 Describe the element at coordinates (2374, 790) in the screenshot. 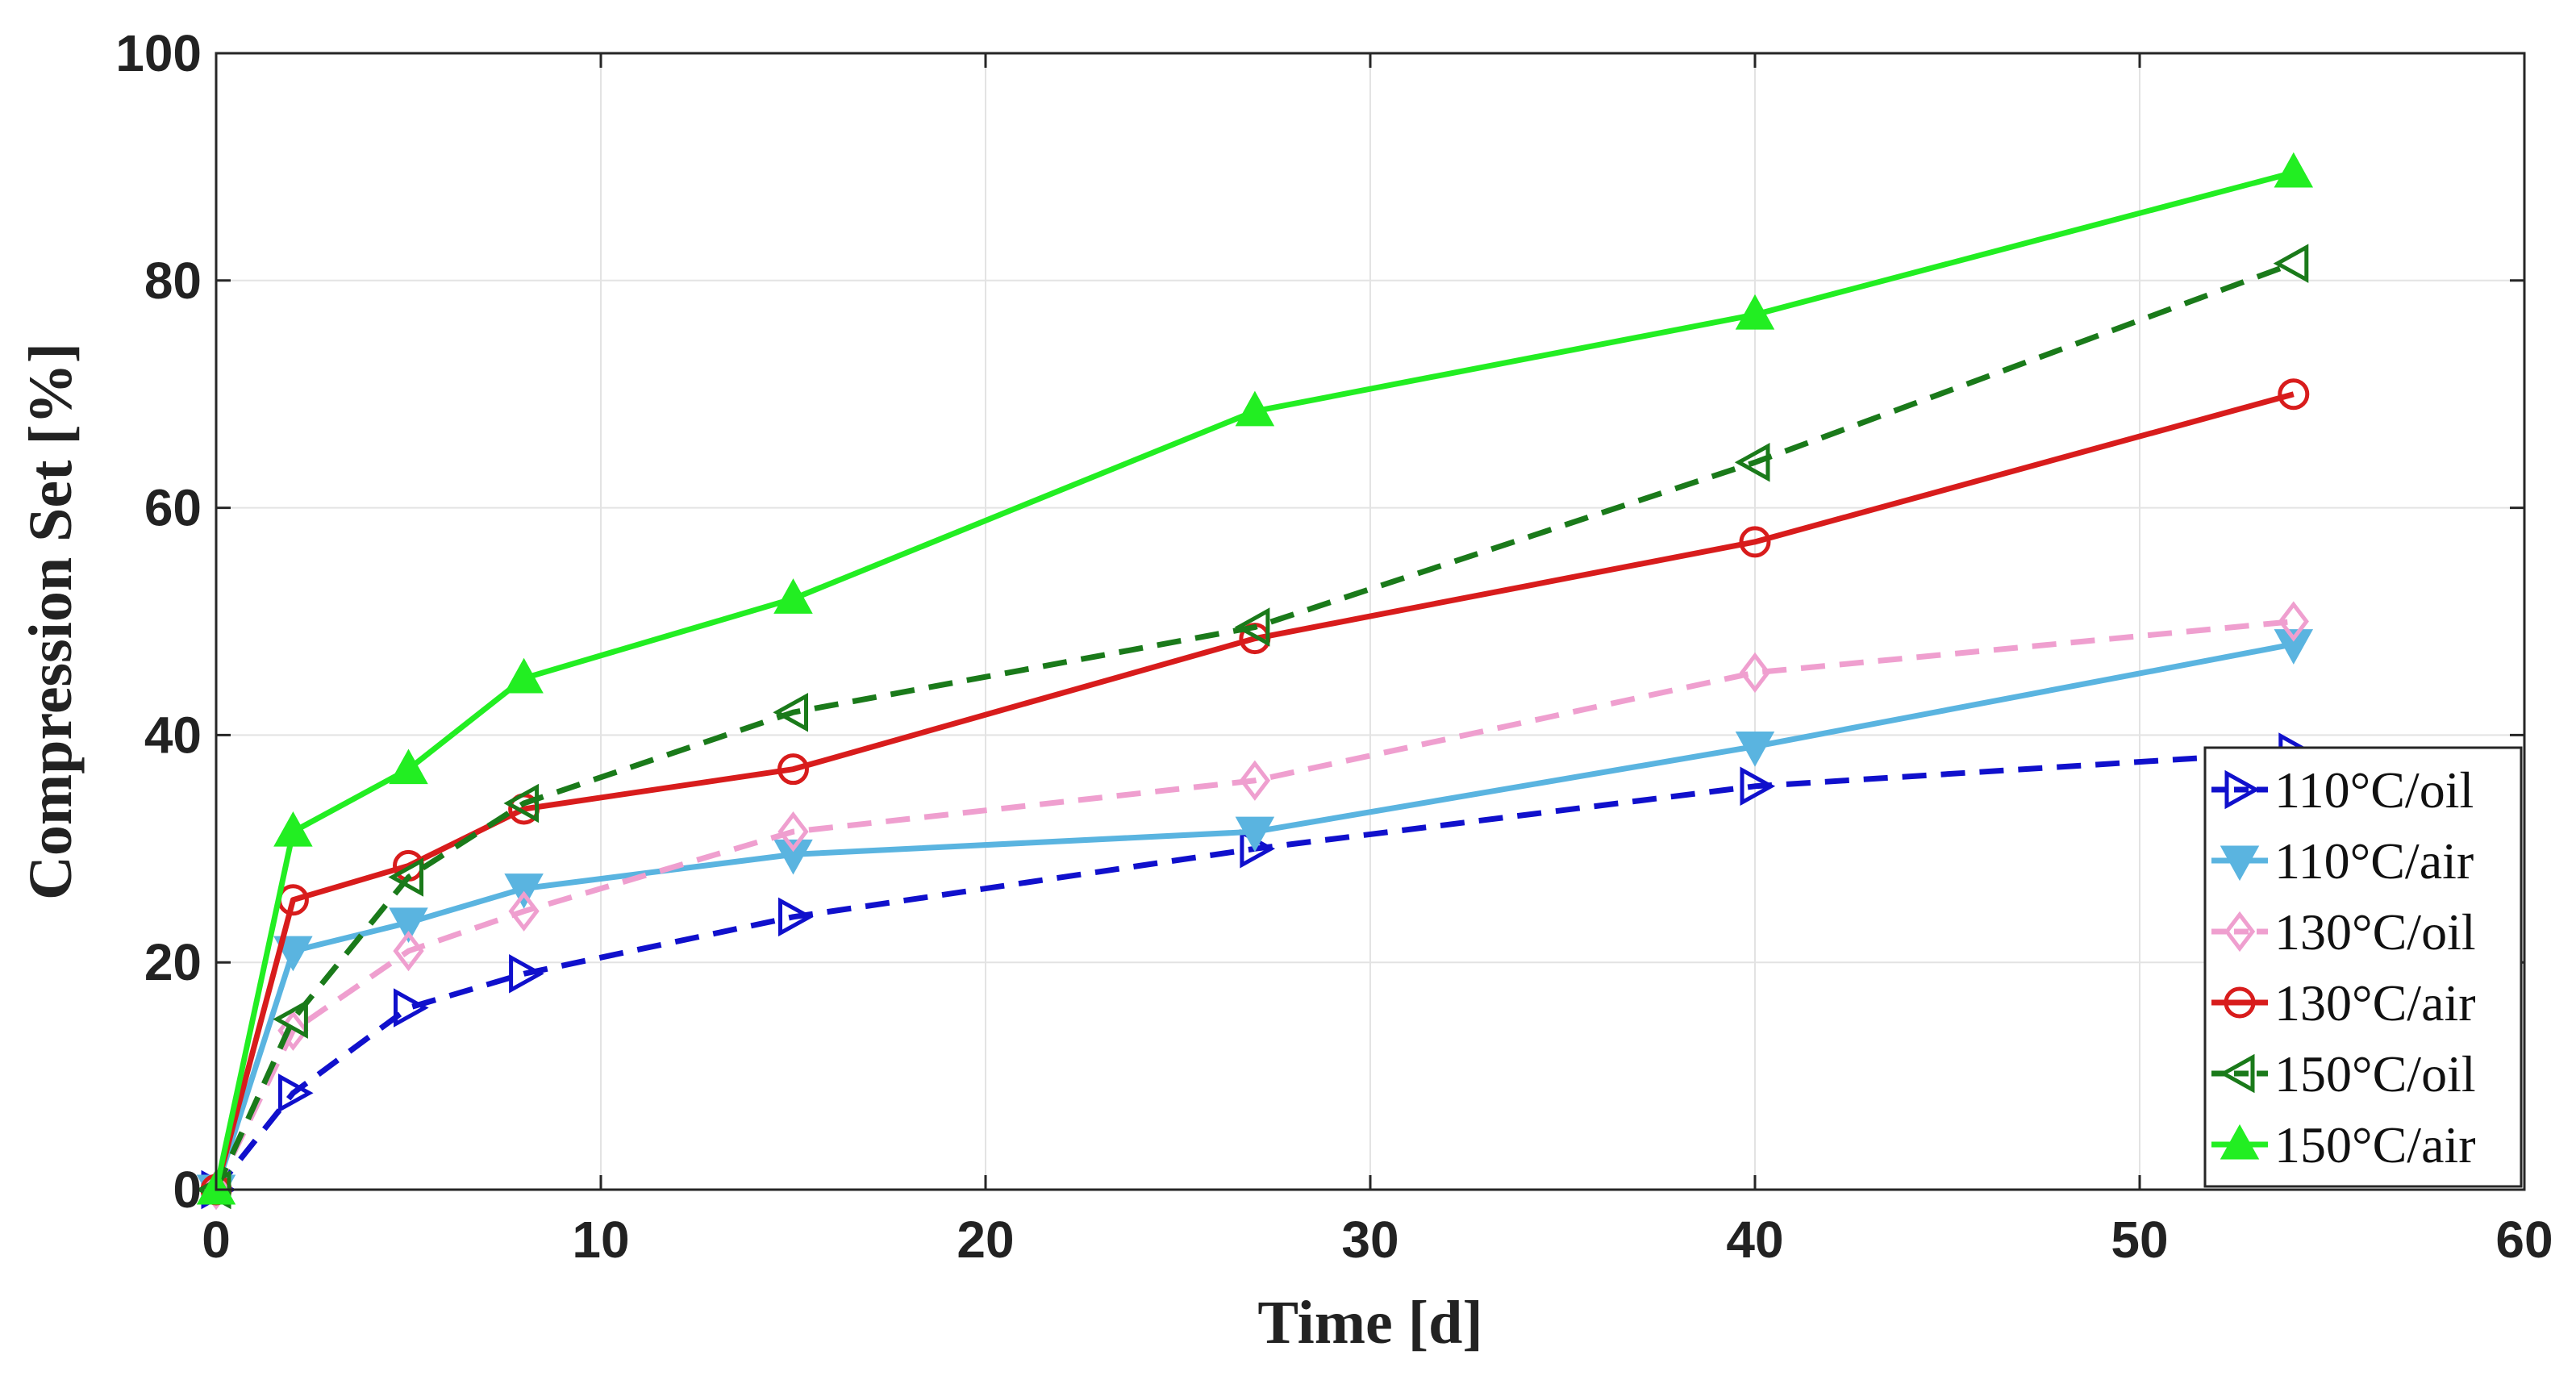

I see `legend-label: 110°C/oil` at that location.